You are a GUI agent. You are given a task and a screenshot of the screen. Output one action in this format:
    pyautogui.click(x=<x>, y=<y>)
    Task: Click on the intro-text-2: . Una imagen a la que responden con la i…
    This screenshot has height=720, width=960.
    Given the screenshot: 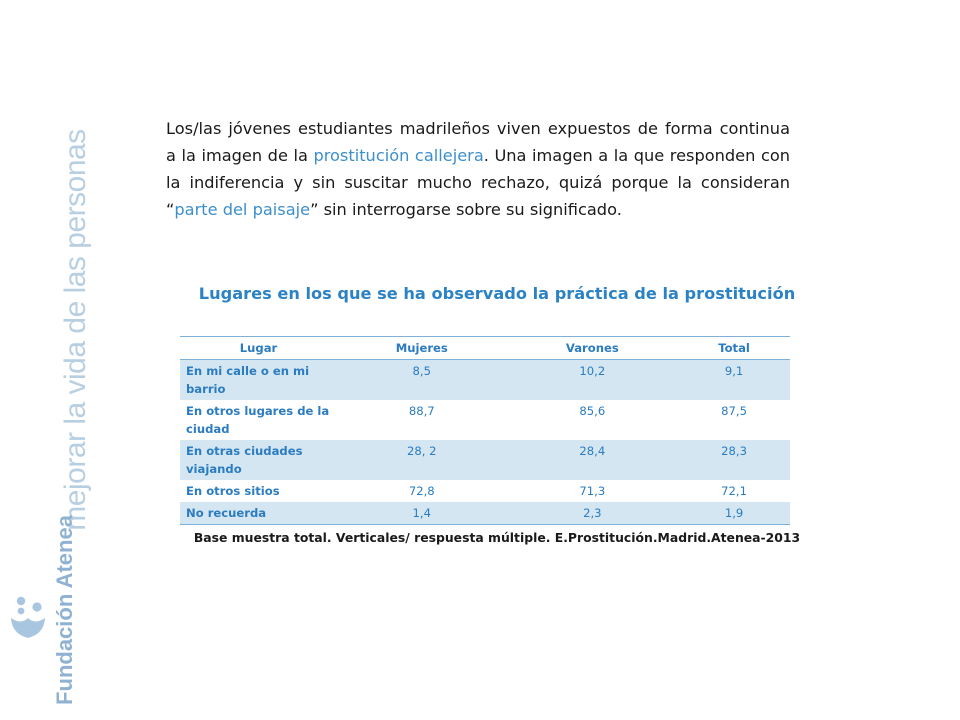 What is the action you would take?
    pyautogui.click(x=478, y=182)
    